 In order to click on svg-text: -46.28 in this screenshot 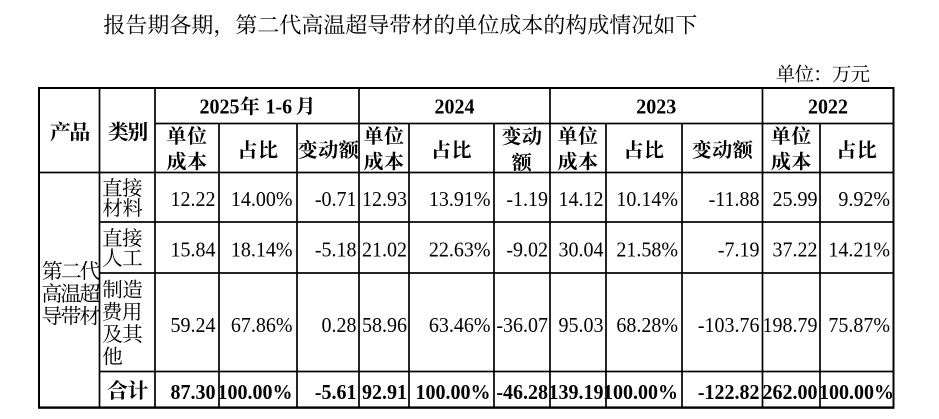, I will do `click(522, 393)`.